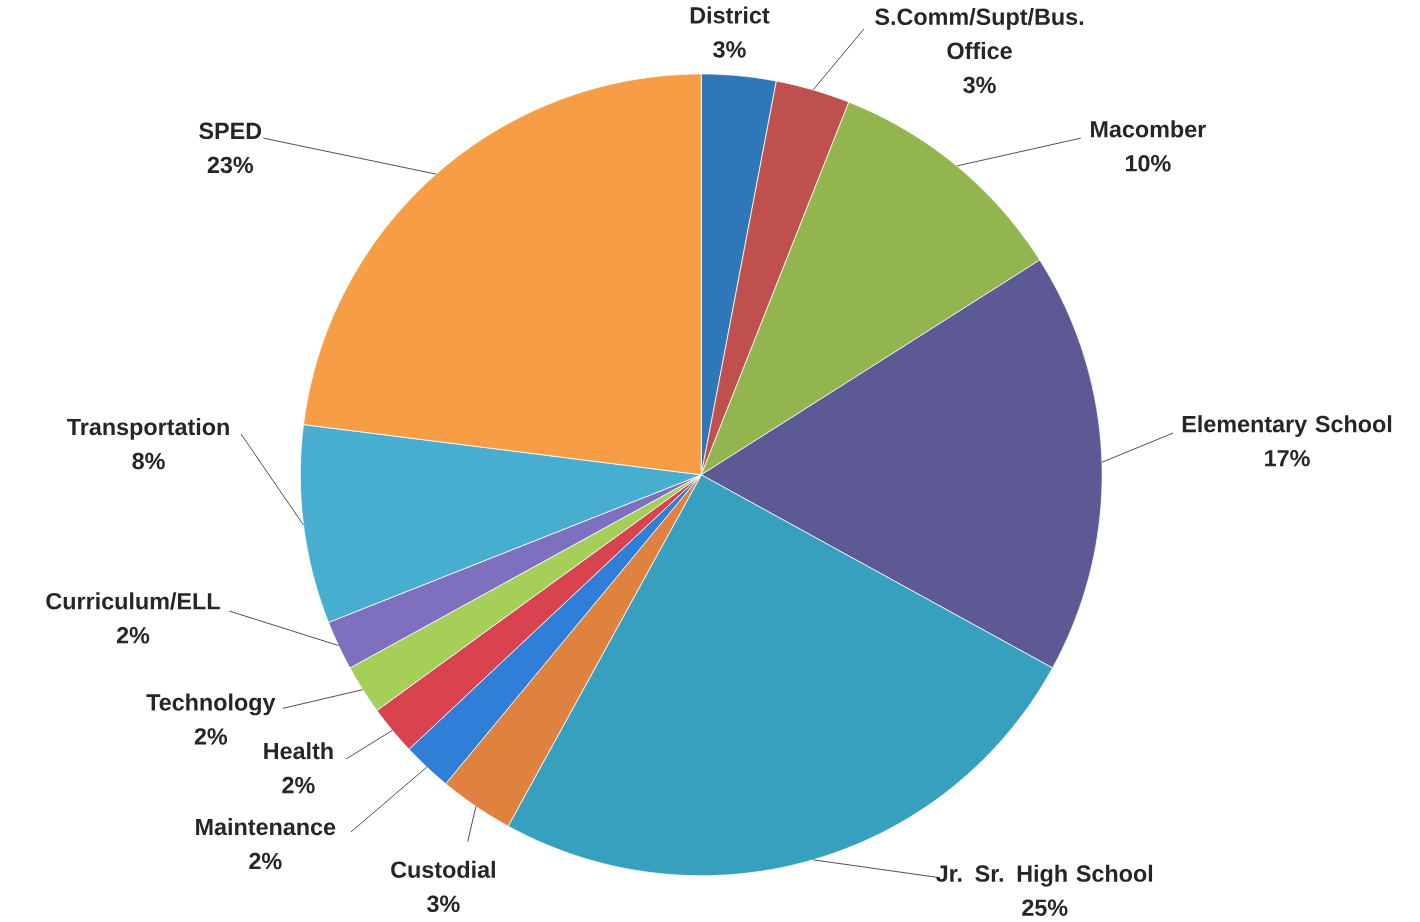 This screenshot has width=1420, height=922. I want to click on slice-label: District, so click(730, 15).